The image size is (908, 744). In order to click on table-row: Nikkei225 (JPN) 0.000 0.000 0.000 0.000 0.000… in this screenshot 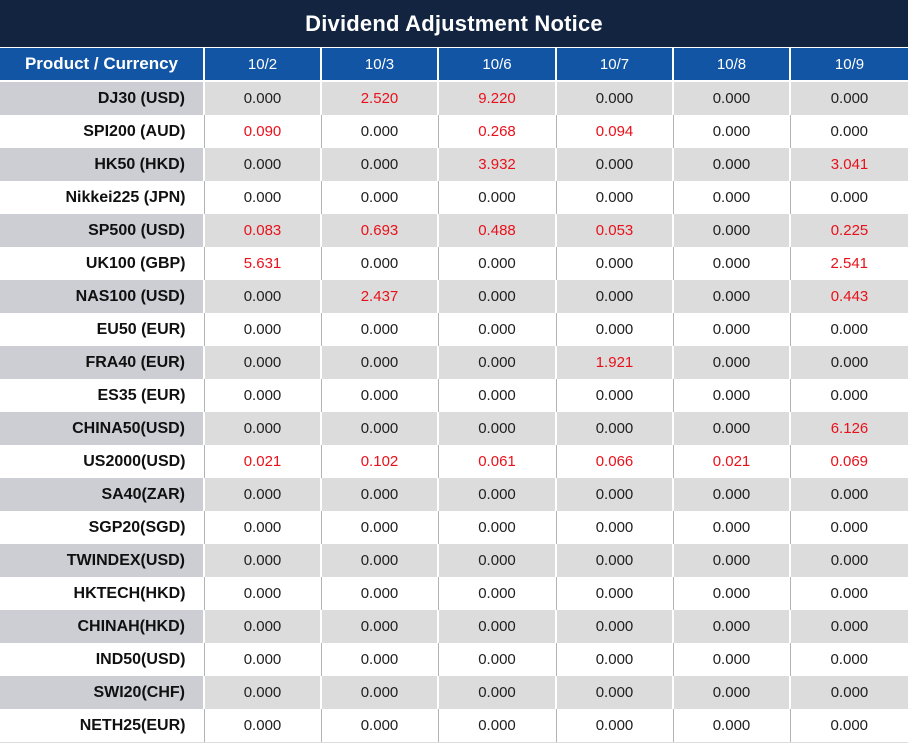, I will do `click(454, 197)`.